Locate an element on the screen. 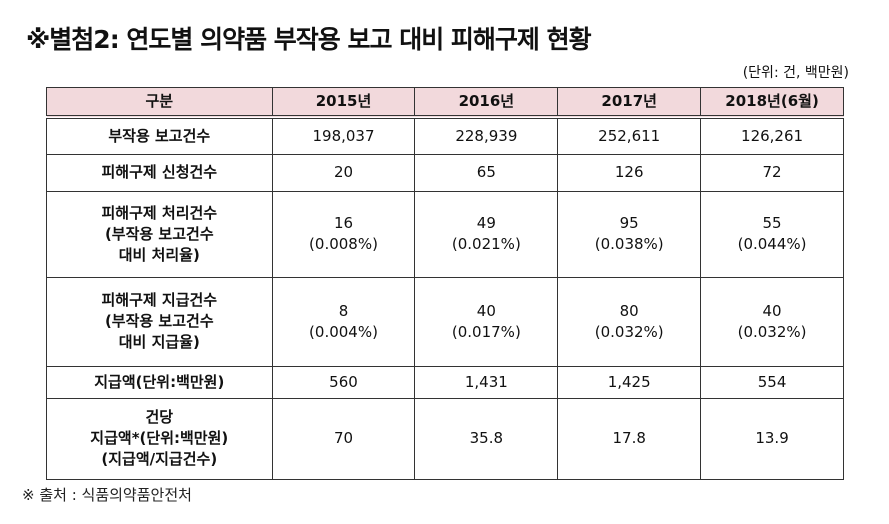 Image resolution: width=889 pixels, height=524 pixels. table-cell: 560 is located at coordinates (343, 382).